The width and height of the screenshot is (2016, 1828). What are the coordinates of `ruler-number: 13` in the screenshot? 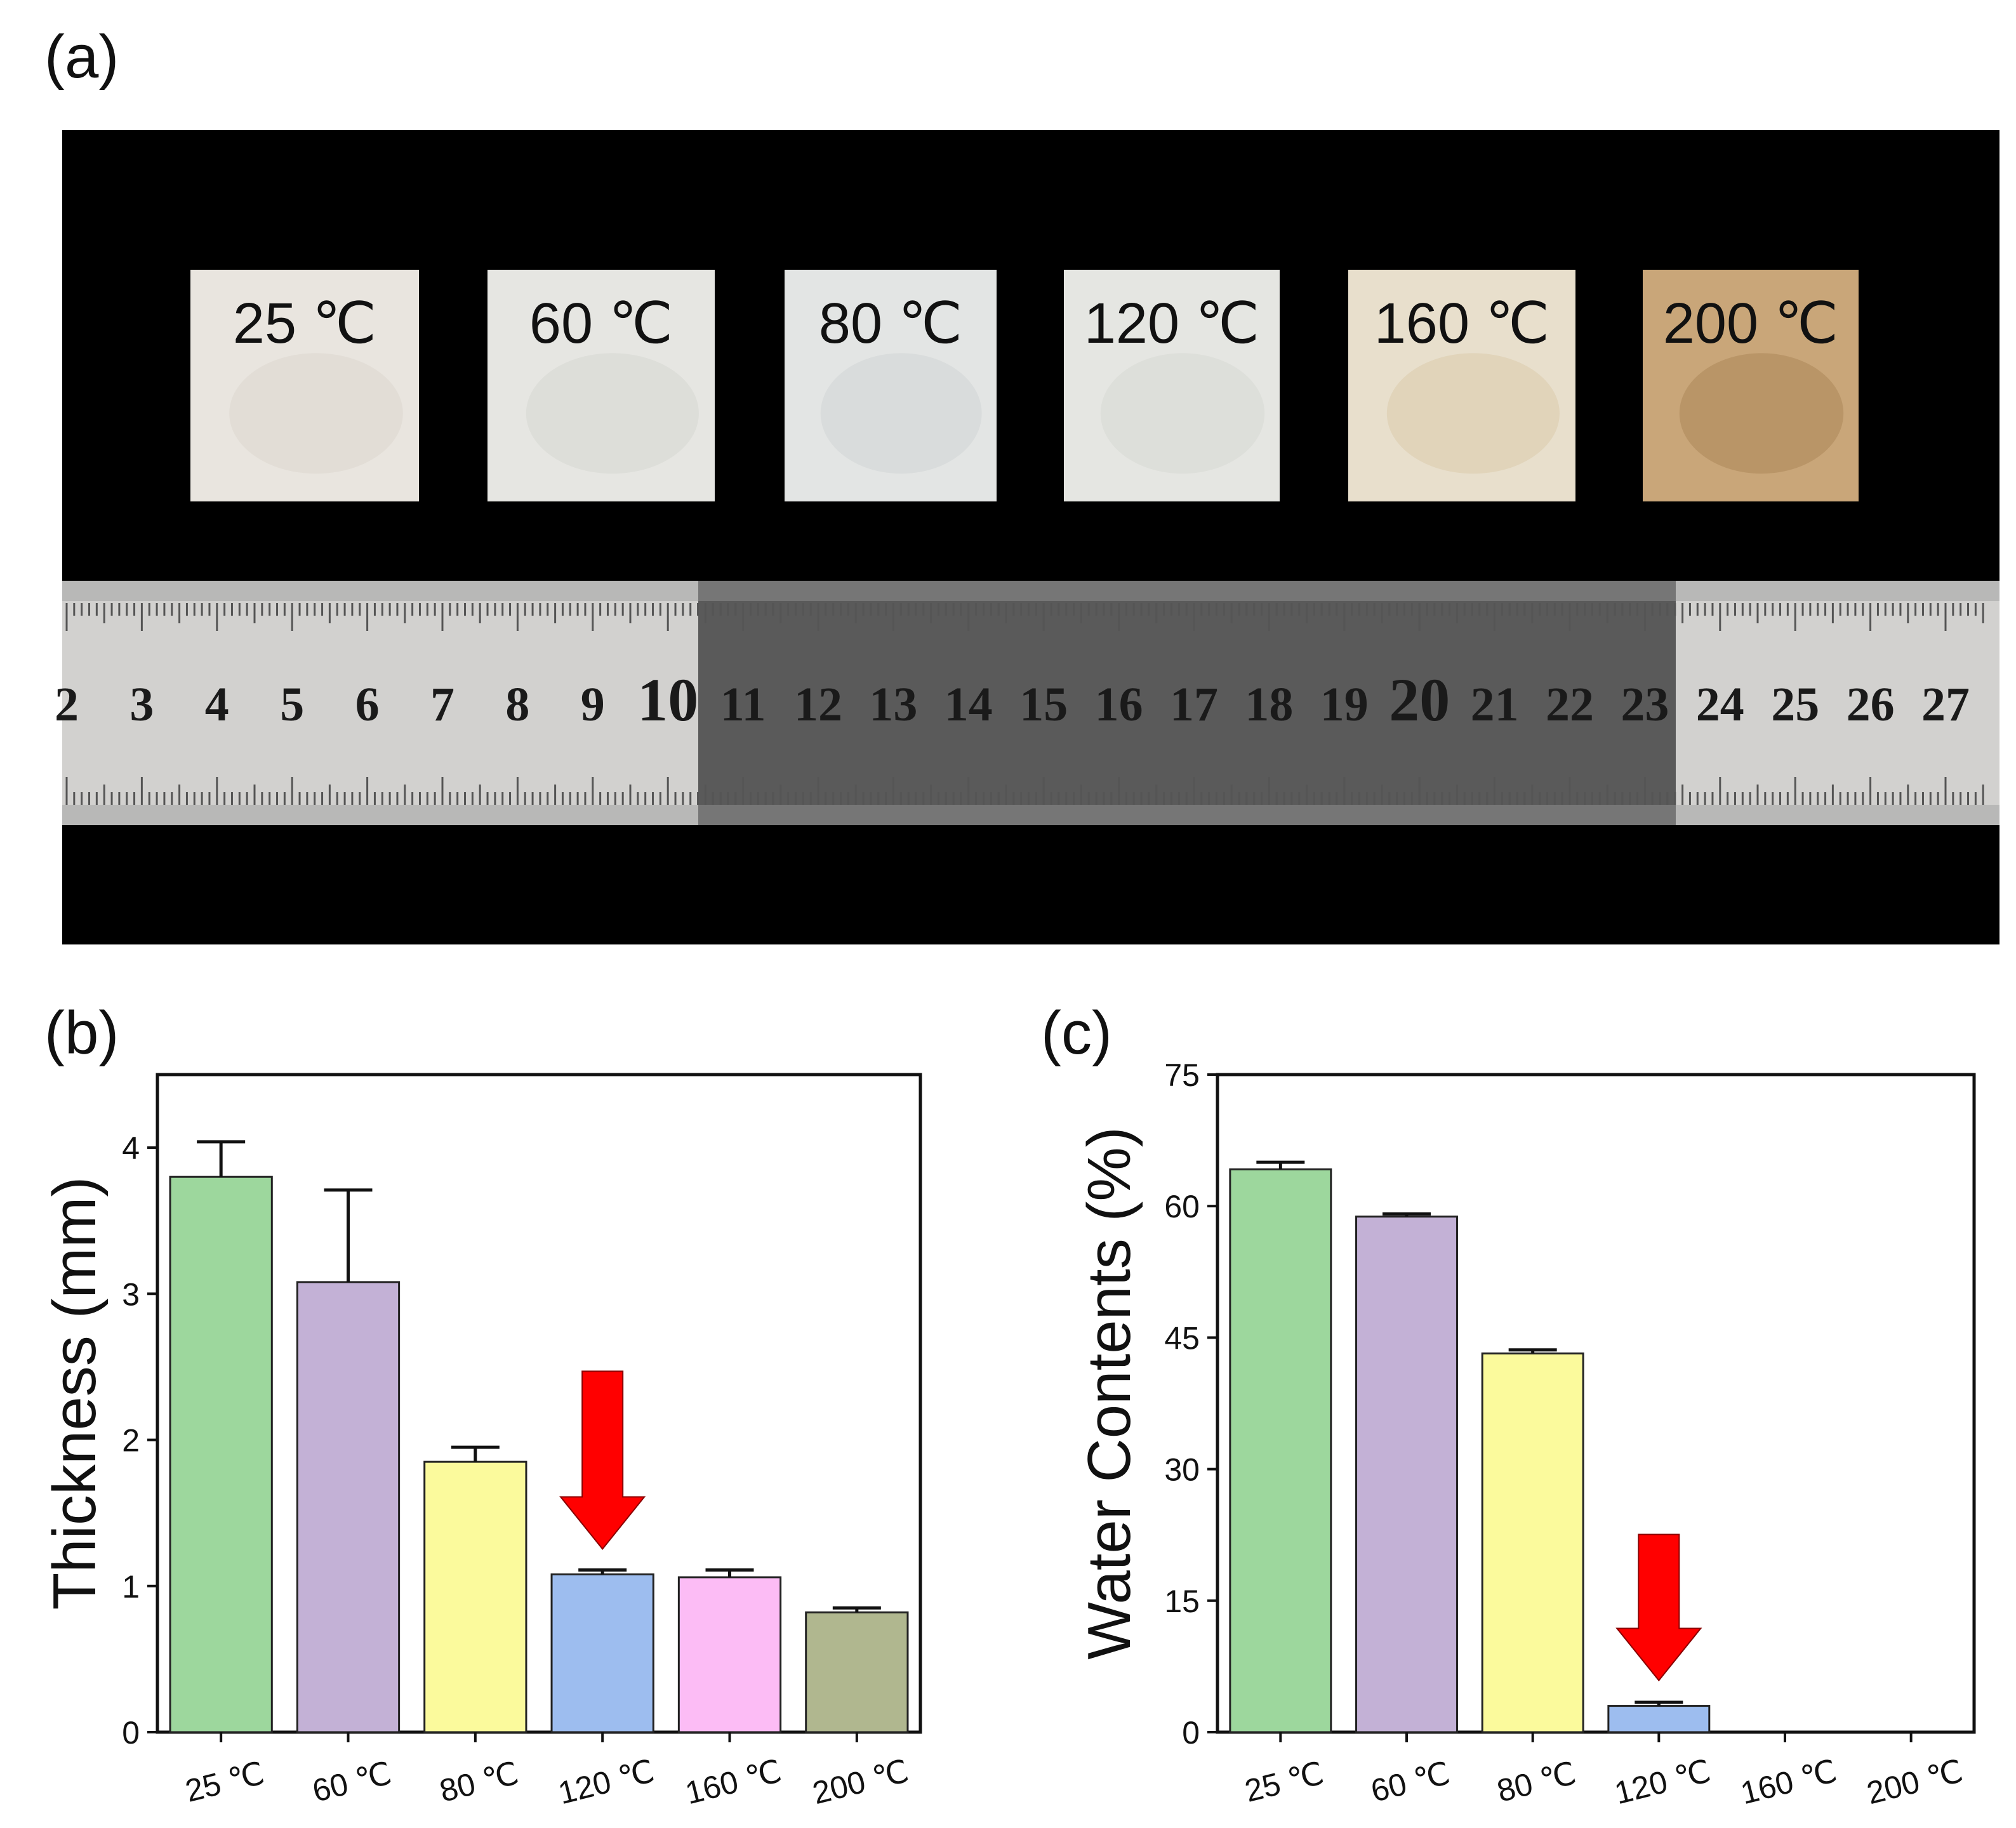 It's located at (893, 704).